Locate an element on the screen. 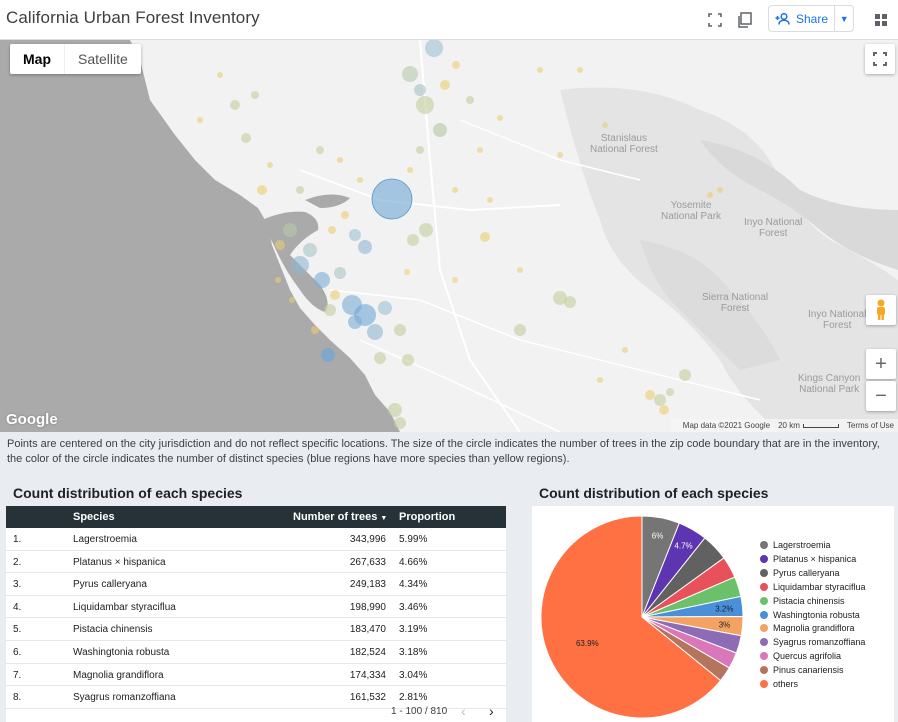  row-species: Syagrus romanzoffiana is located at coordinates (124, 698).